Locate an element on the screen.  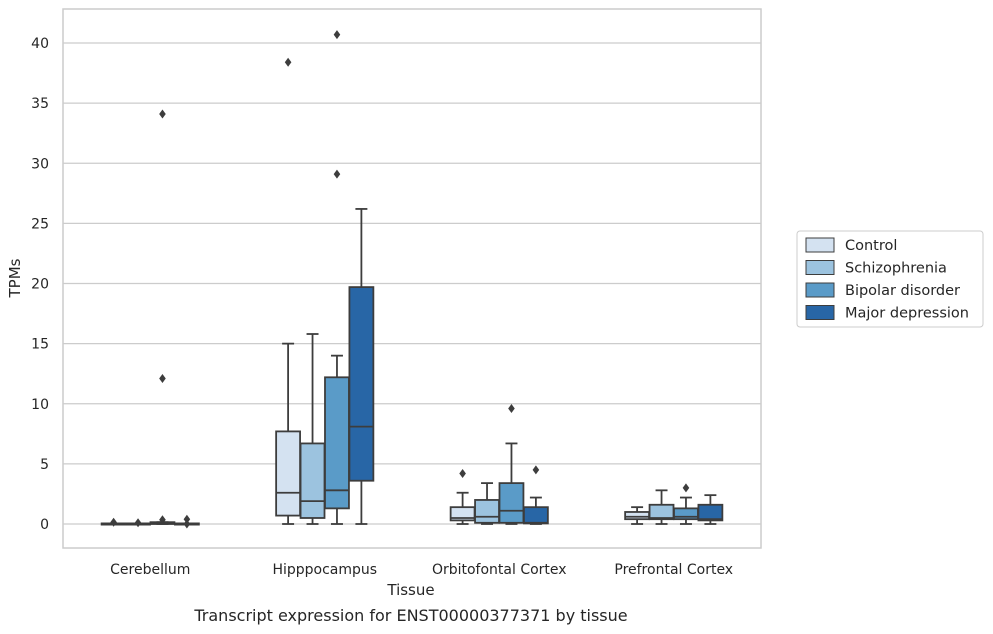
x-tick-label: Orbitofontal Cortex is located at coordinates (499, 570).